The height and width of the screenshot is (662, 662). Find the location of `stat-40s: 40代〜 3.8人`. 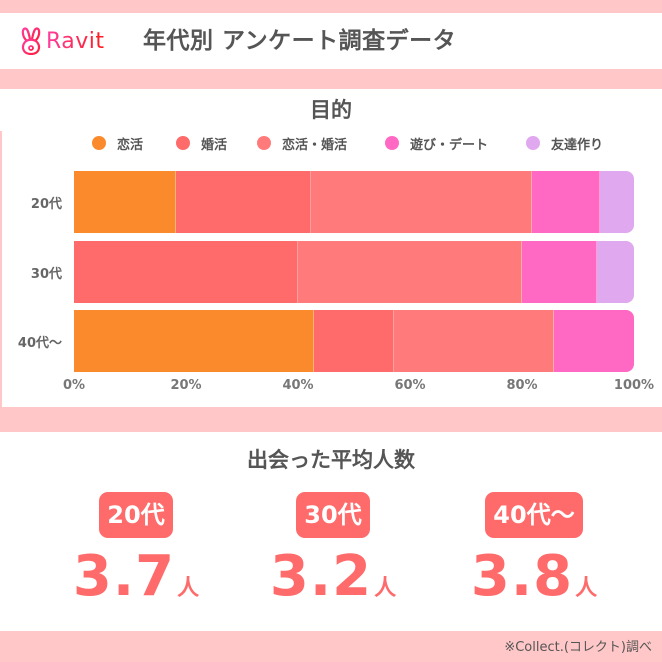

stat-40s: 40代〜 3.8人 is located at coordinates (534, 549).